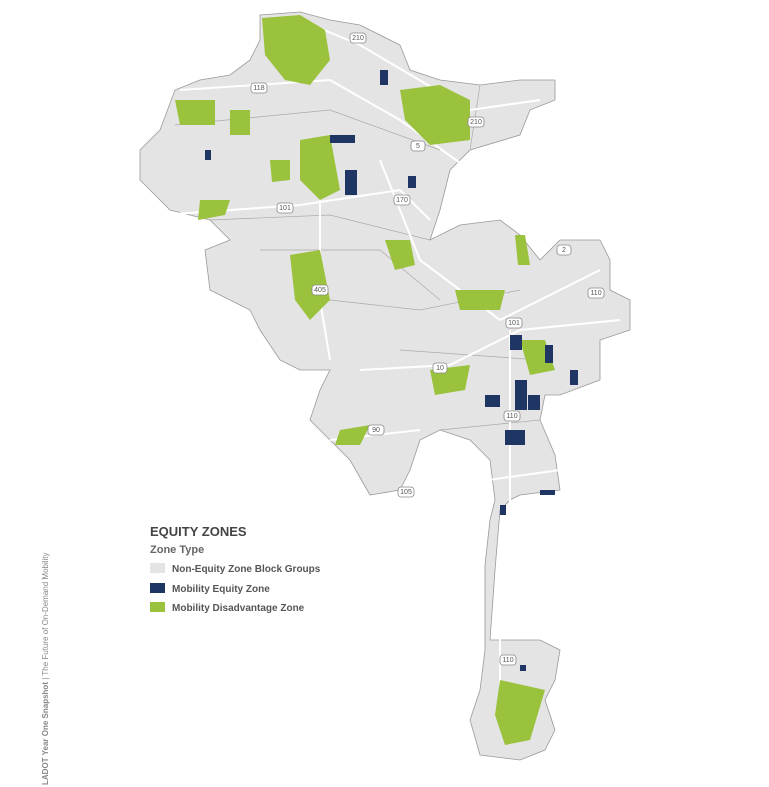  Describe the element at coordinates (177, 550) in the screenshot. I see `legend-subtitle: Zone Type` at that location.